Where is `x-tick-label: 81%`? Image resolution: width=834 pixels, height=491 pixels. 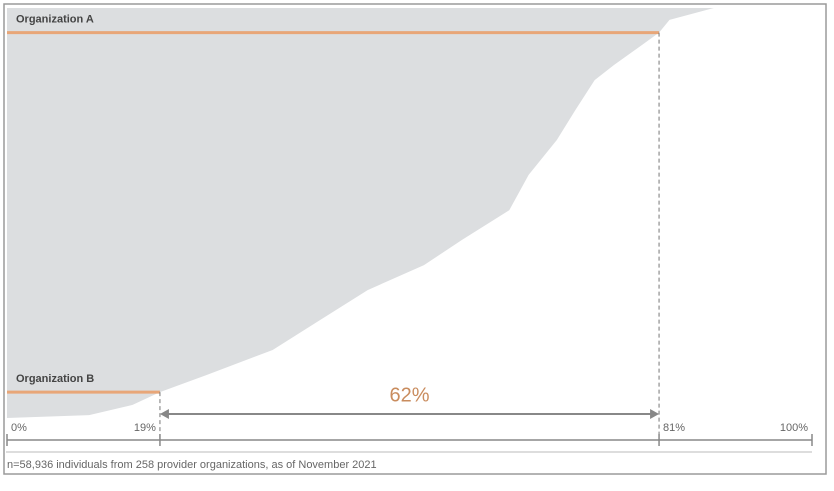 x-tick-label: 81% is located at coordinates (674, 428).